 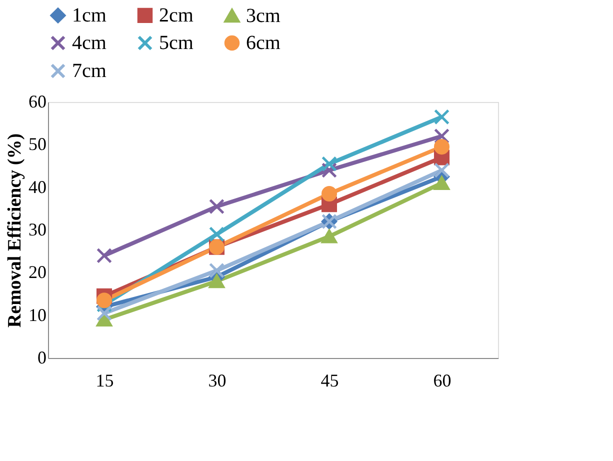 What do you see at coordinates (176, 43) in the screenshot?
I see `legend-label: 5cm` at bounding box center [176, 43].